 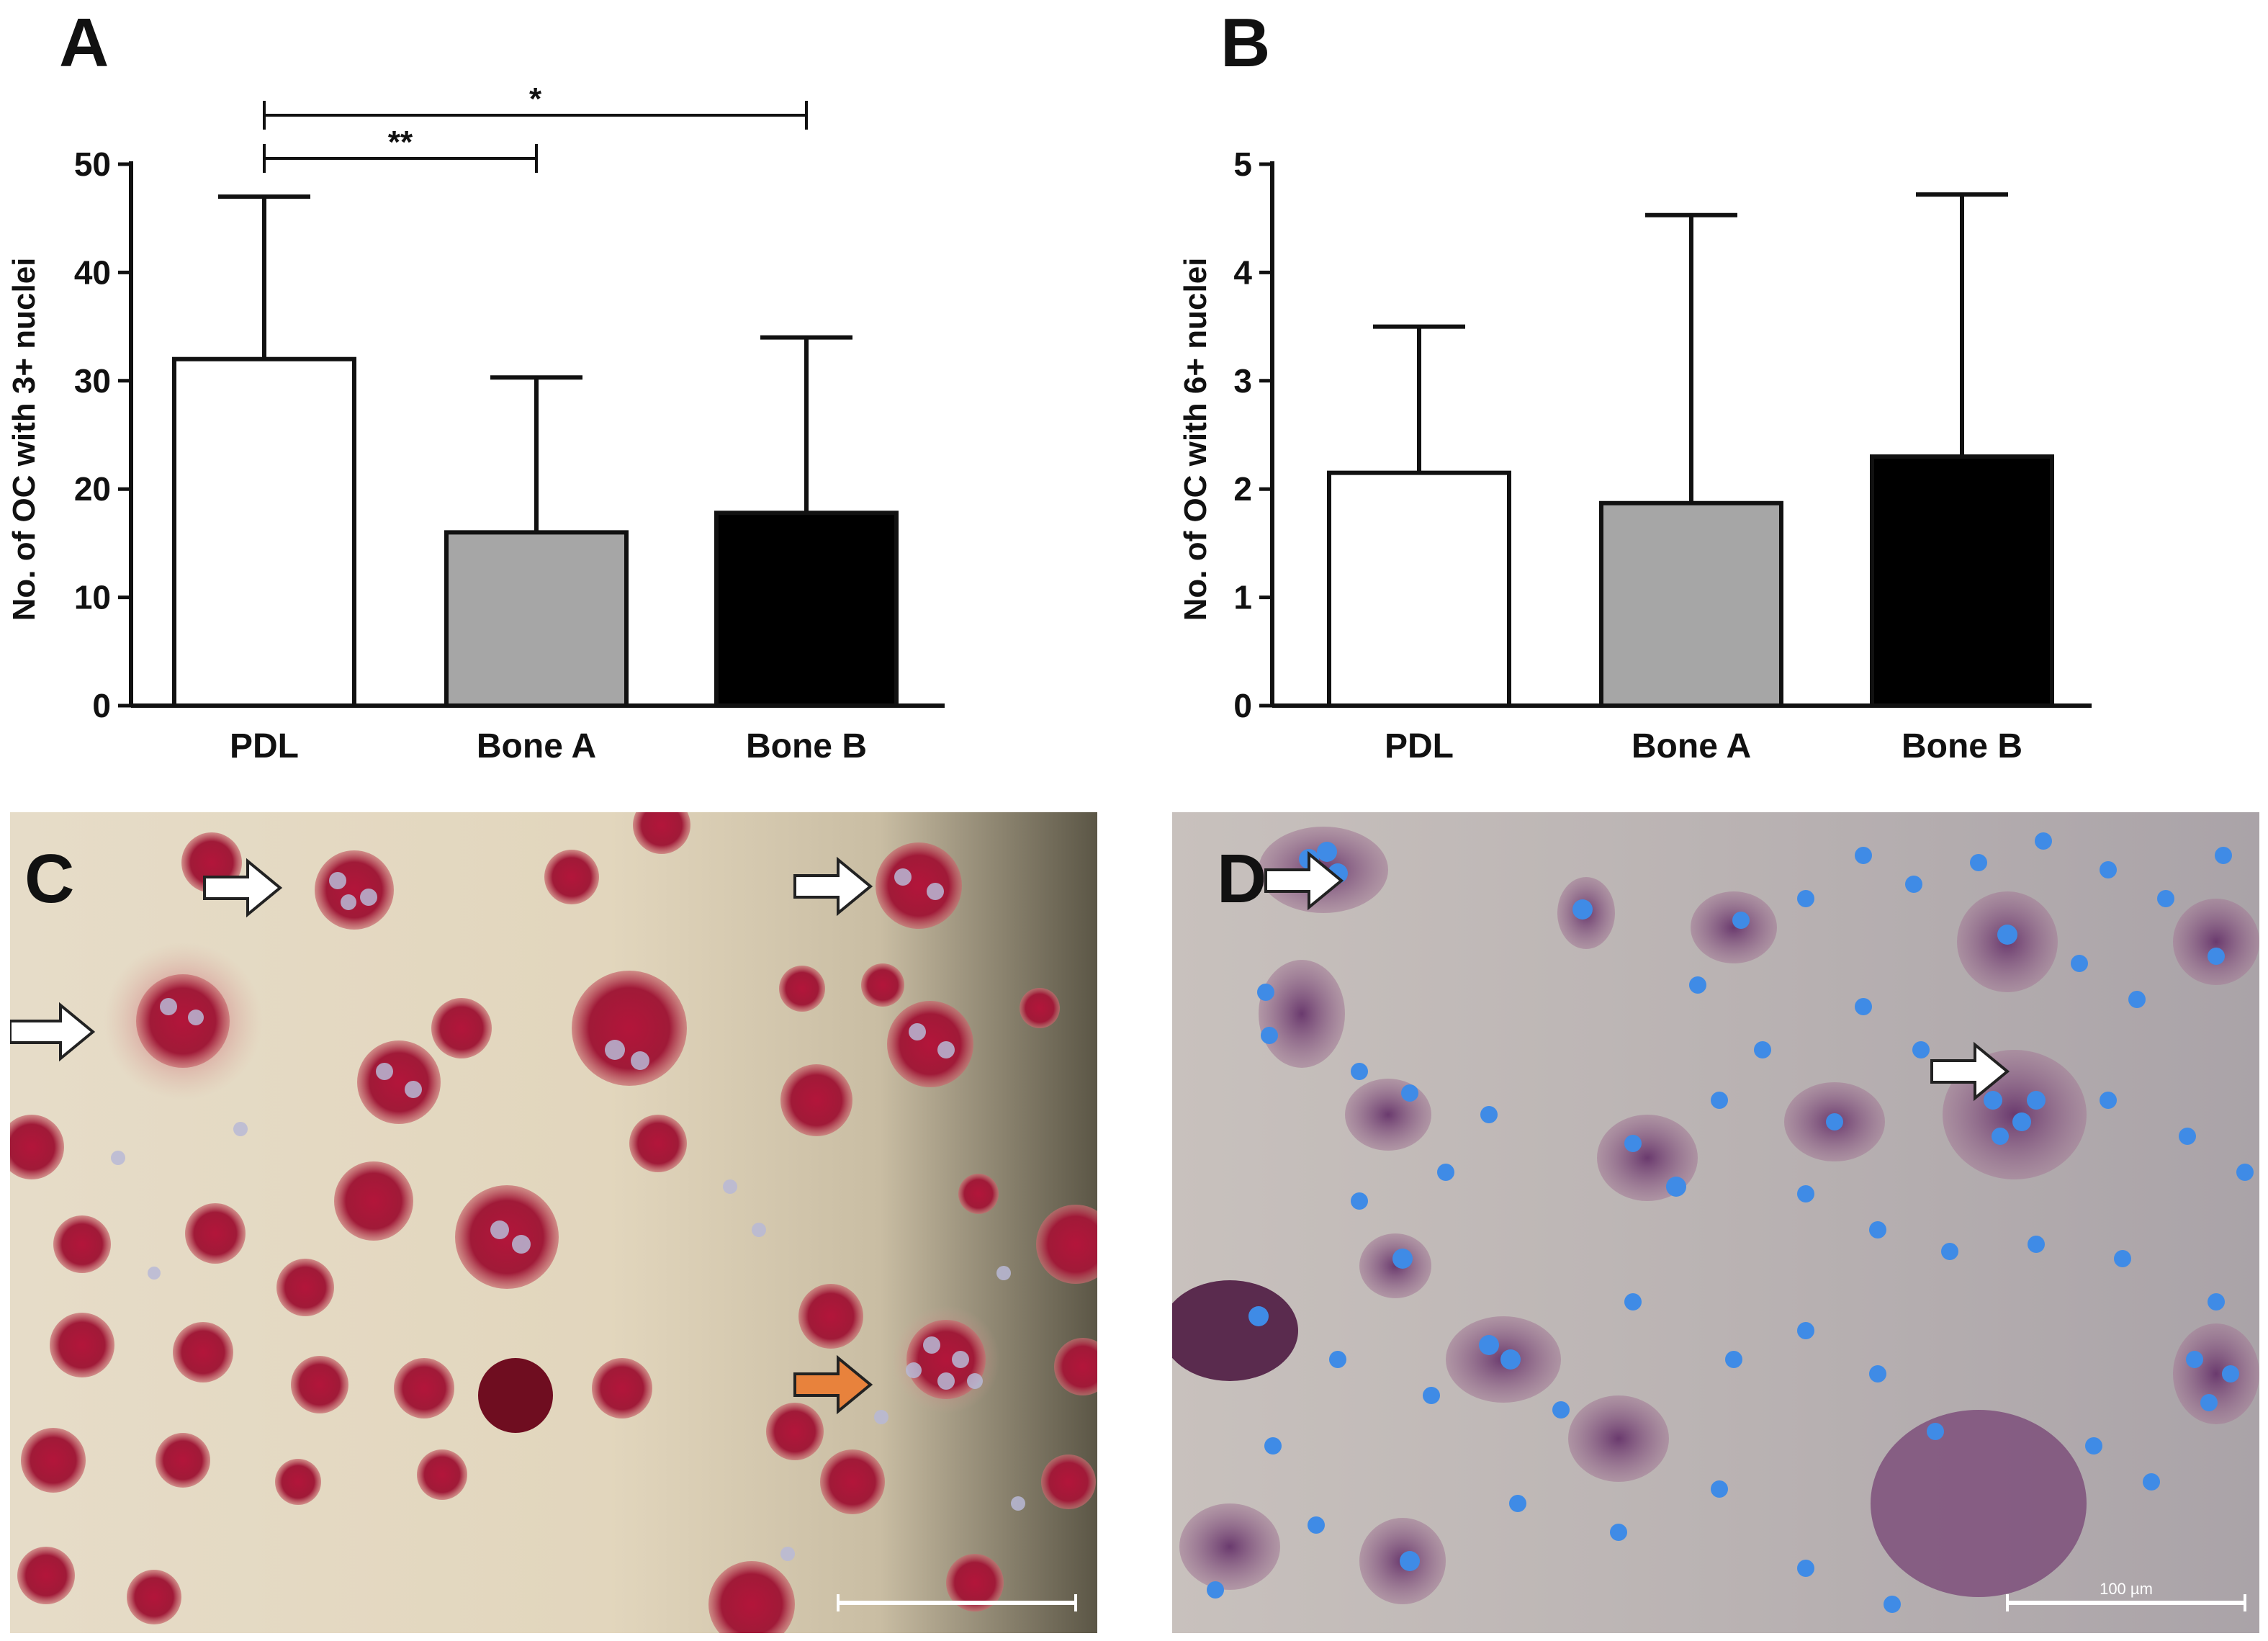 What do you see at coordinates (1242, 381) in the screenshot?
I see `y-tick-label: 3` at bounding box center [1242, 381].